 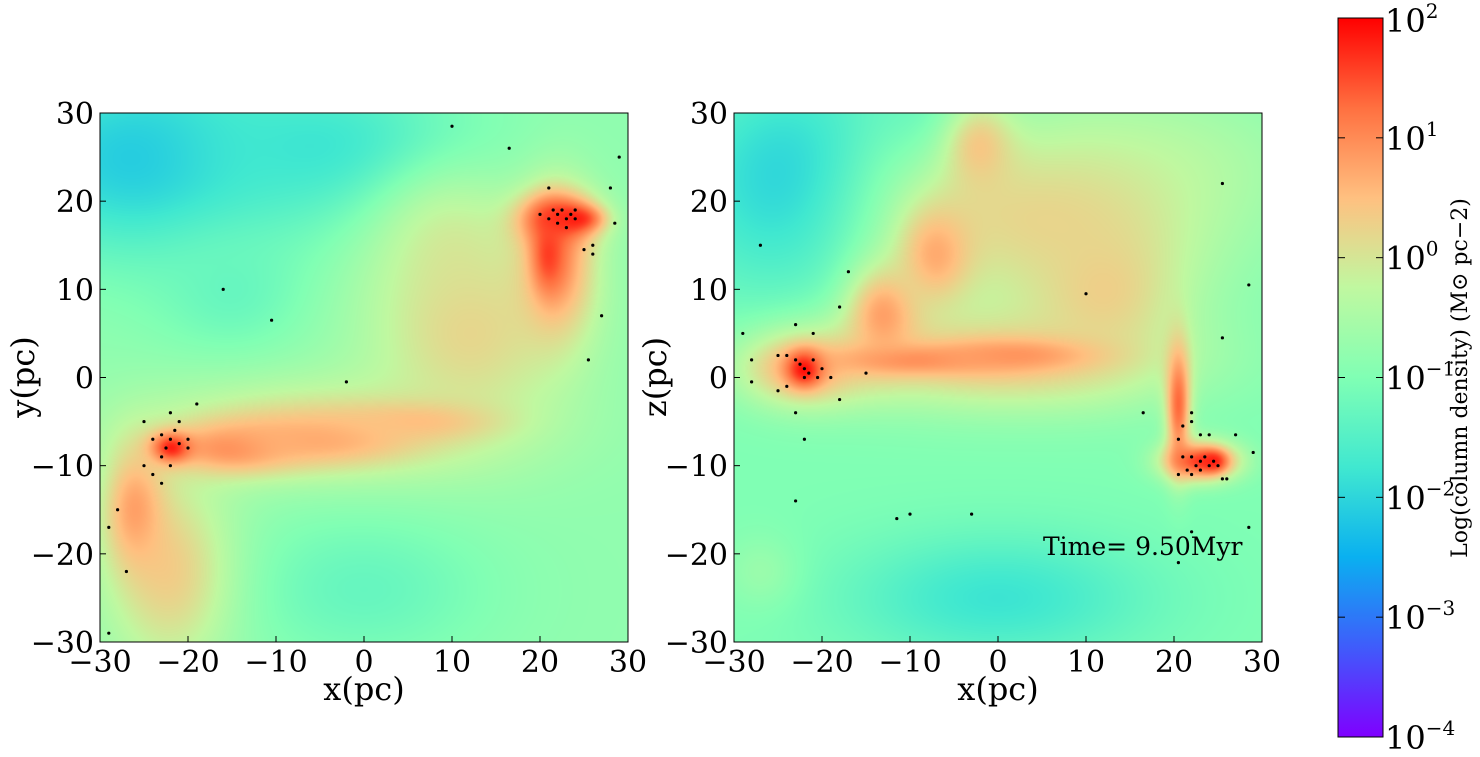 I want to click on x-tick-label: −10, so click(x=909, y=662).